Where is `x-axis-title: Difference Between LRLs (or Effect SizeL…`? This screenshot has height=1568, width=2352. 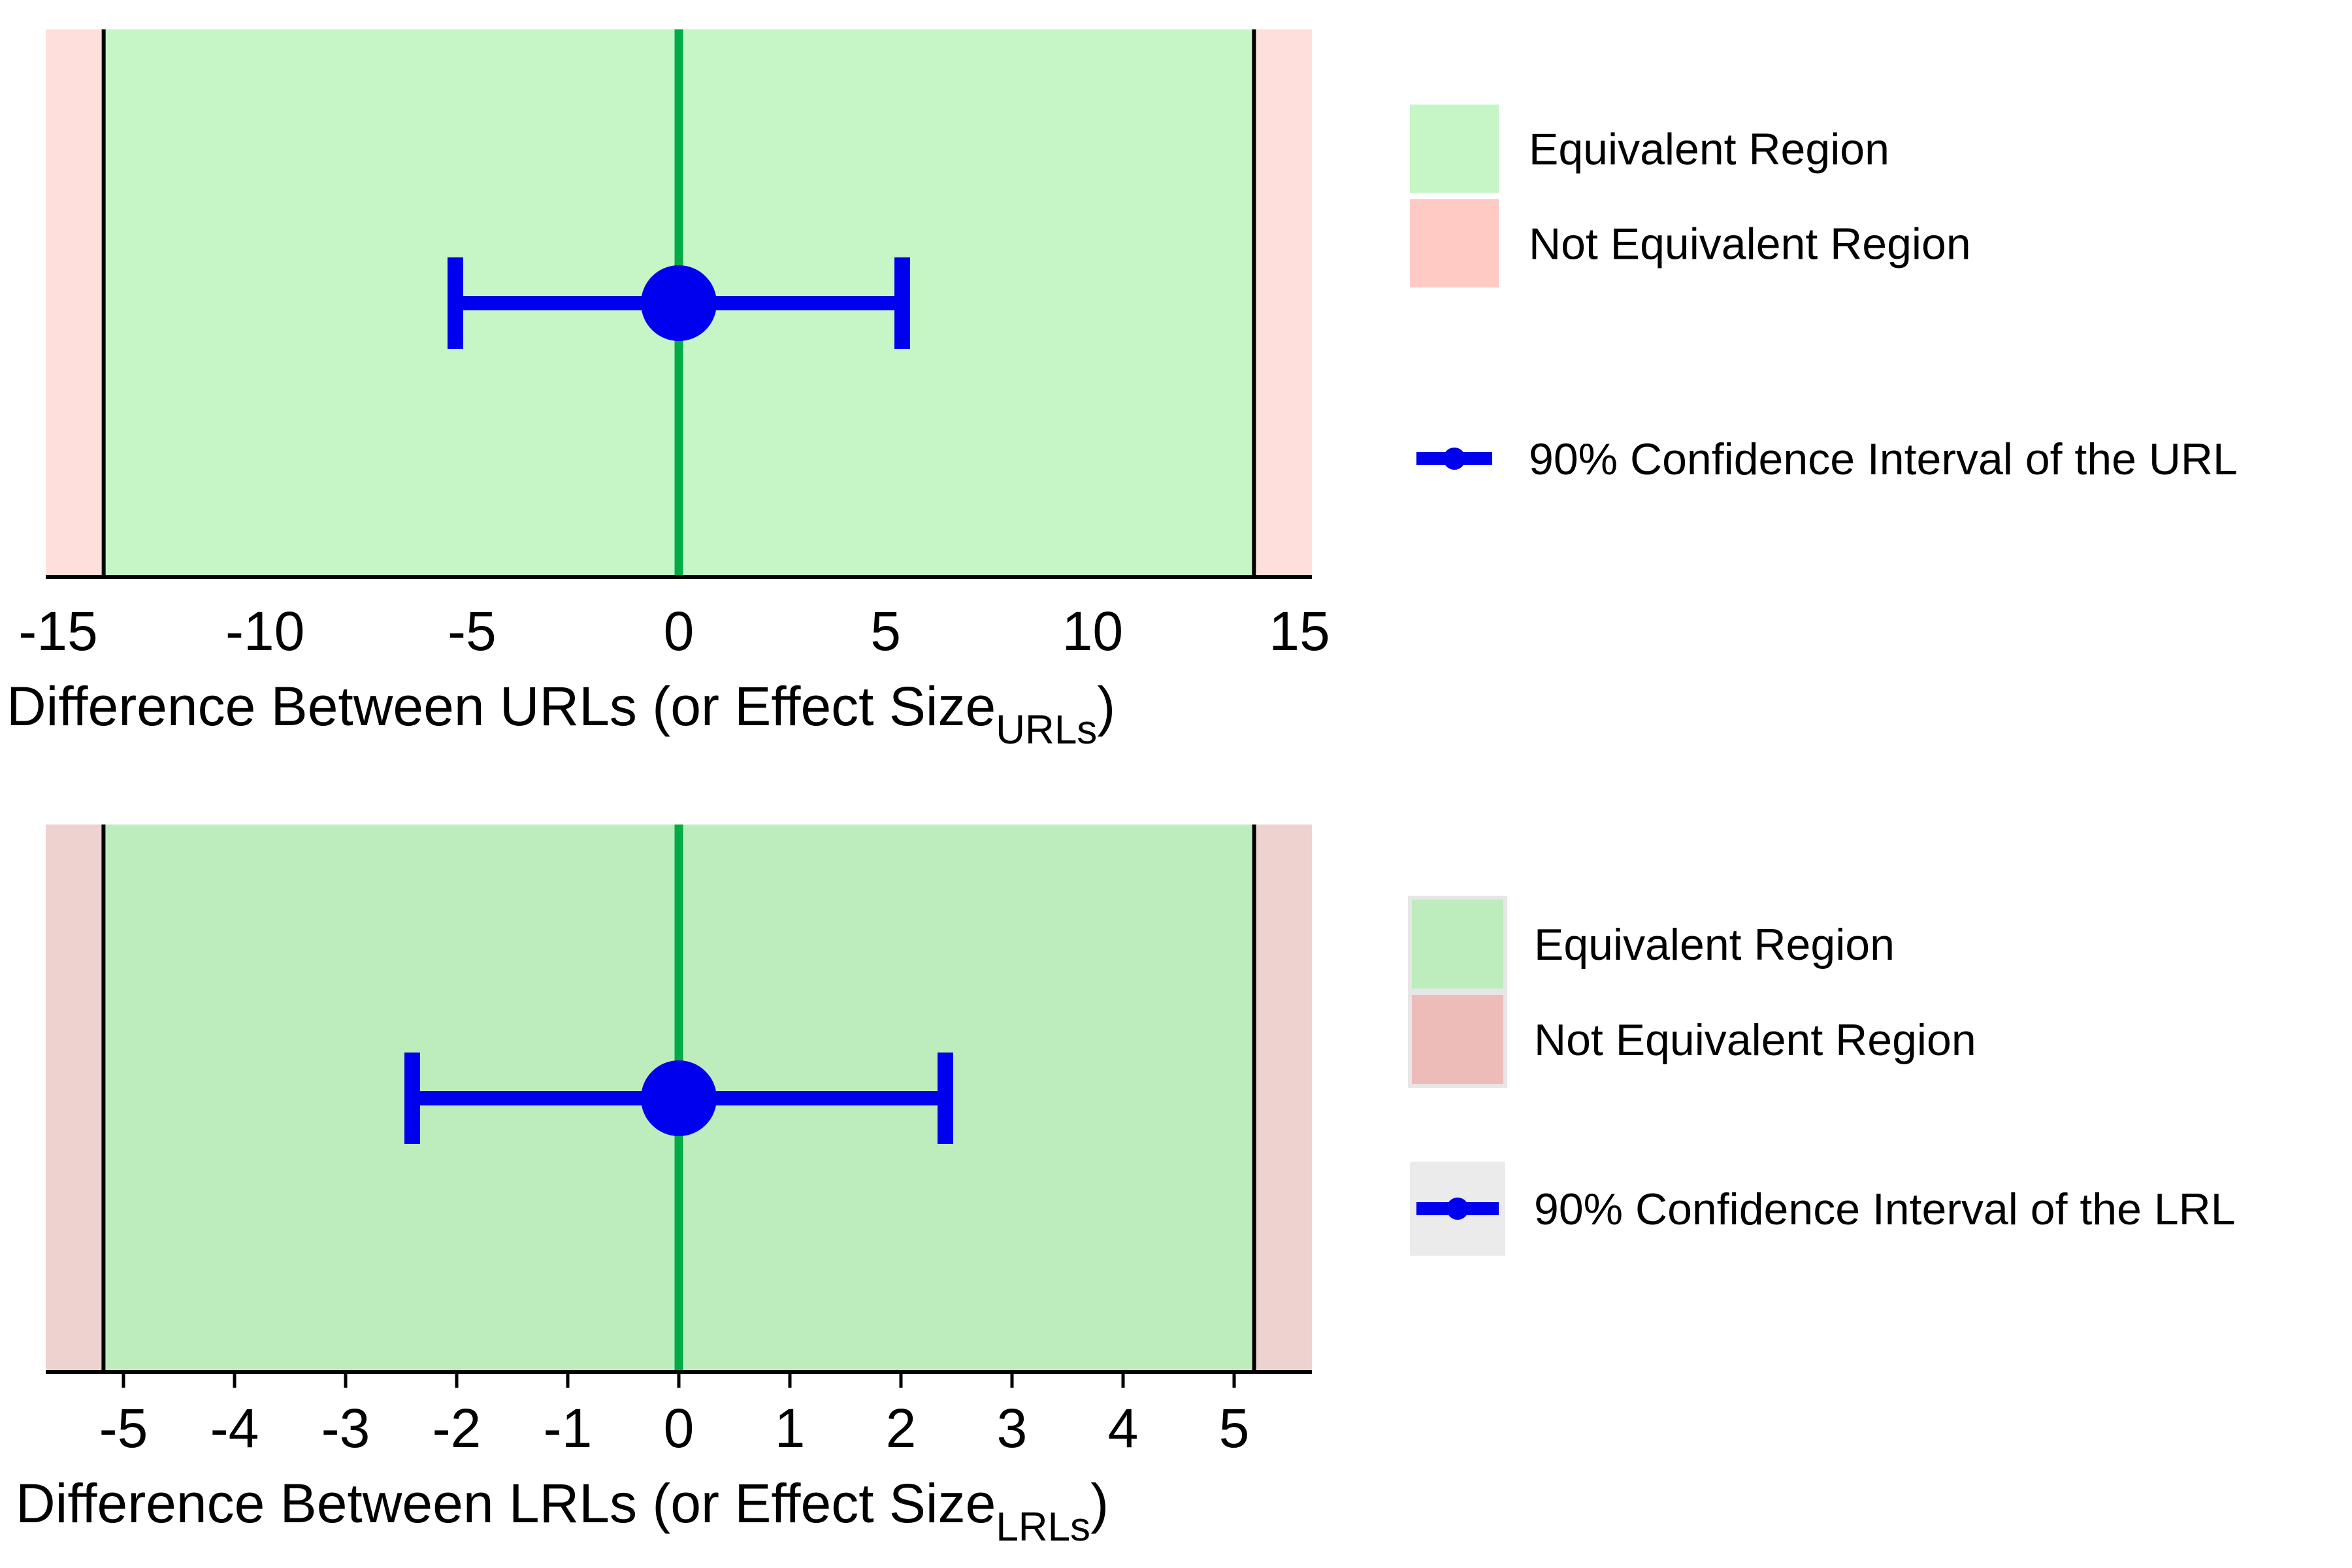 x-axis-title: Difference Between LRLs (or Effect SizeL… is located at coordinates (562, 1511).